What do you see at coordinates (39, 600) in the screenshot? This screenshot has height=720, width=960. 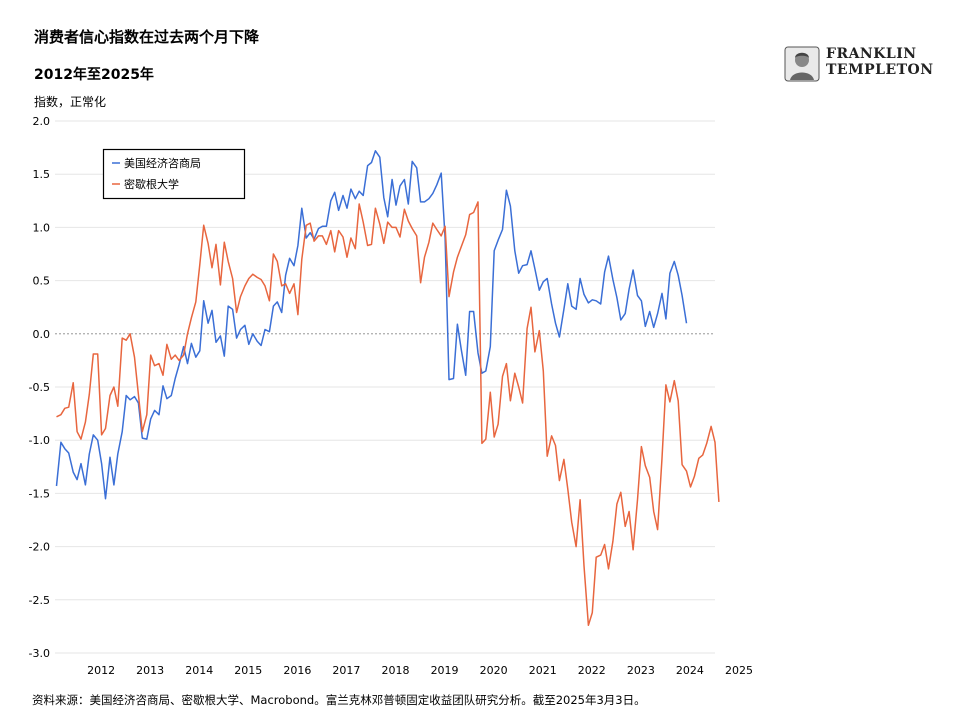 I see `y-tick-label: -2.5` at bounding box center [39, 600].